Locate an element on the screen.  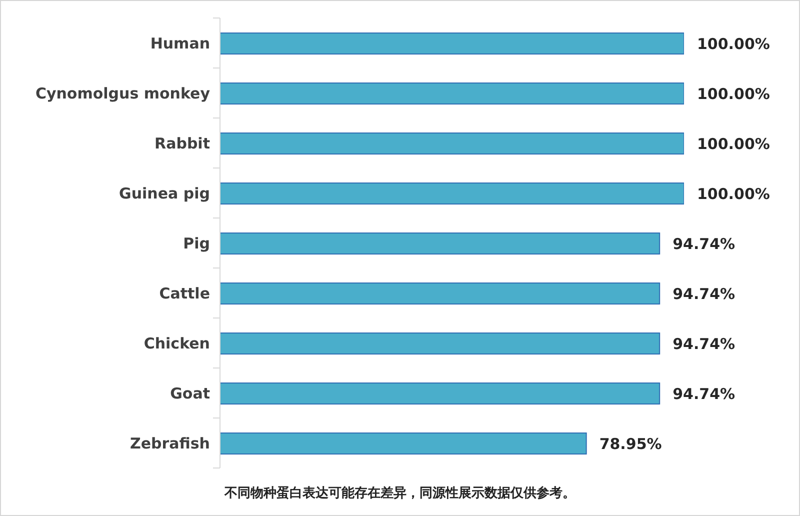
y-tick-label: Pig is located at coordinates (196, 243).